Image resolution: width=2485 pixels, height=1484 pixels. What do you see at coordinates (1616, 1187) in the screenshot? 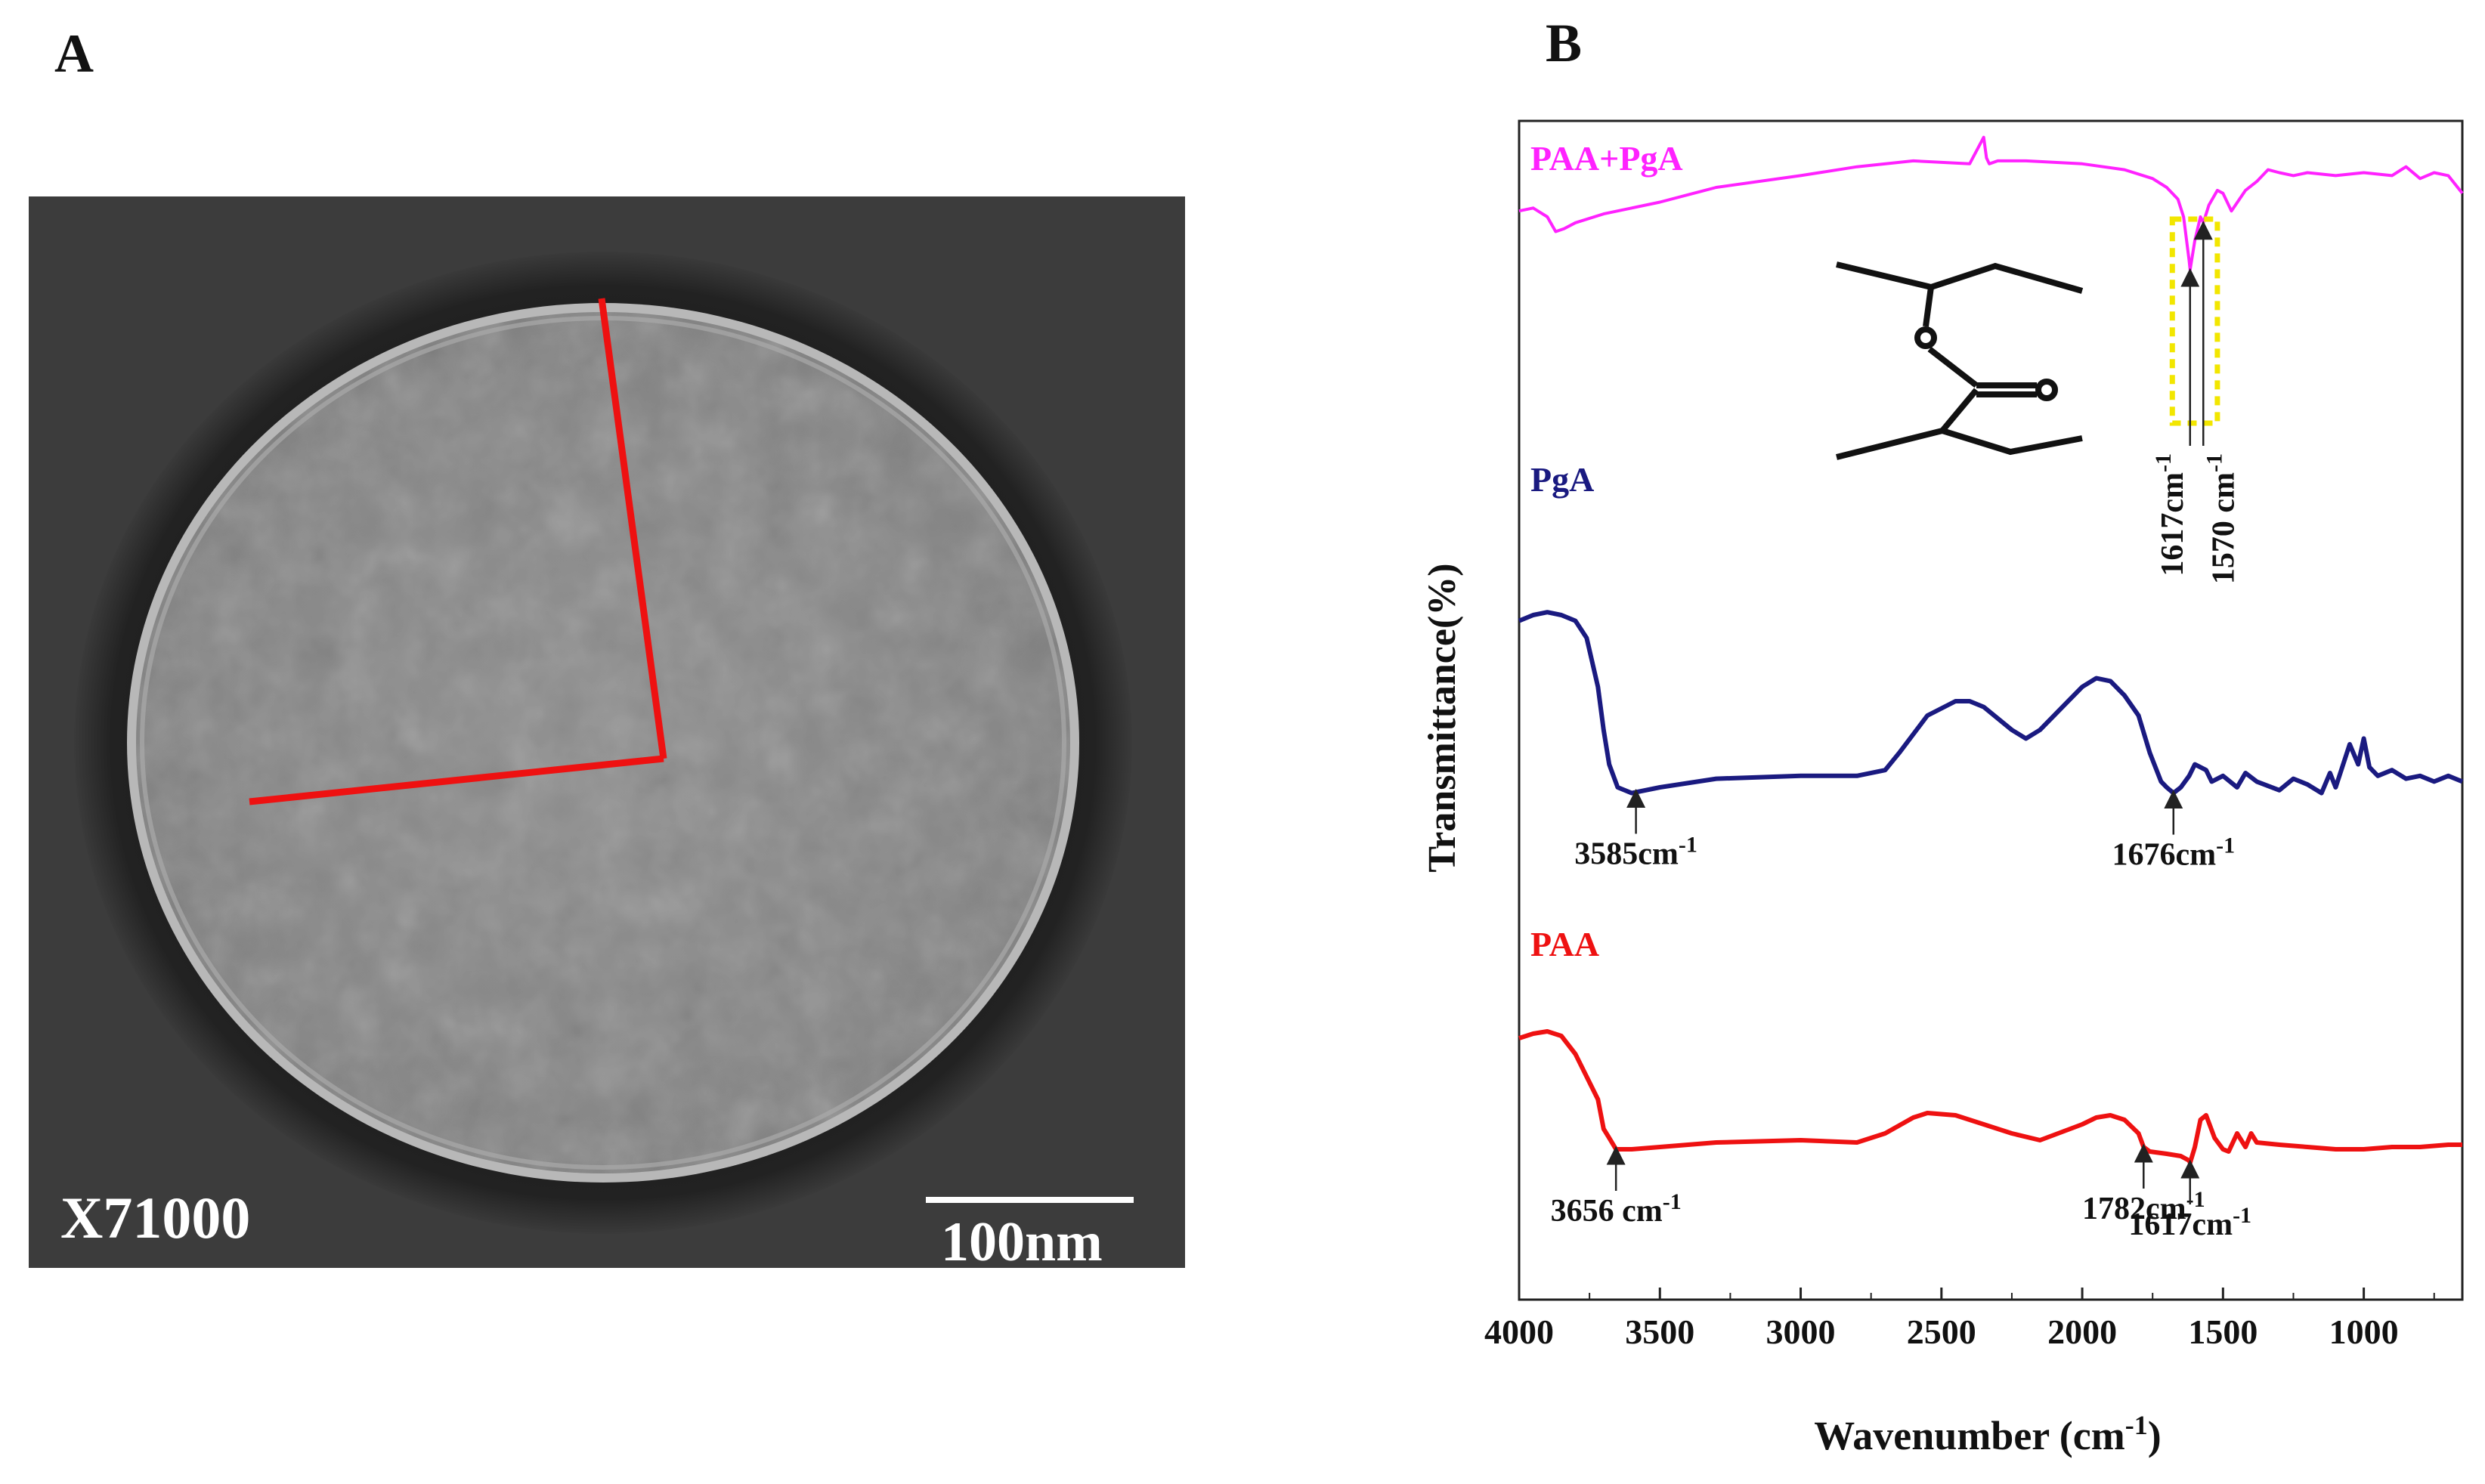
I see `annotation-paa-3656: 3656 cm-1` at bounding box center [1616, 1187].